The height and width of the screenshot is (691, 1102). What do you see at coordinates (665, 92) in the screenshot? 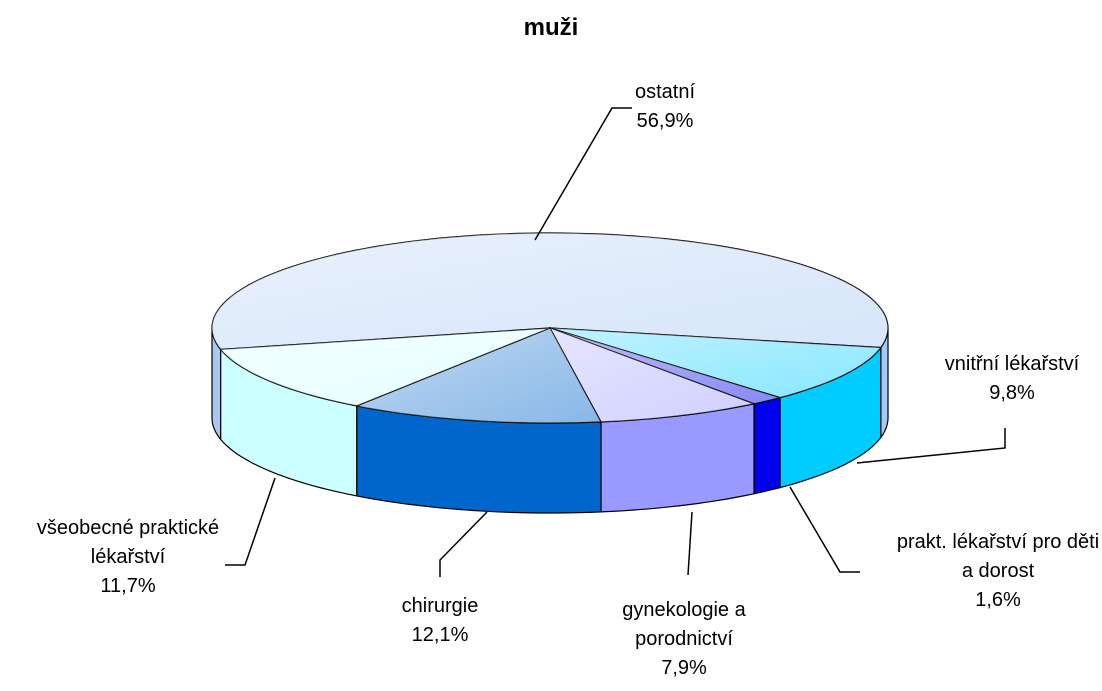
I see `category-label: ostatní` at bounding box center [665, 92].